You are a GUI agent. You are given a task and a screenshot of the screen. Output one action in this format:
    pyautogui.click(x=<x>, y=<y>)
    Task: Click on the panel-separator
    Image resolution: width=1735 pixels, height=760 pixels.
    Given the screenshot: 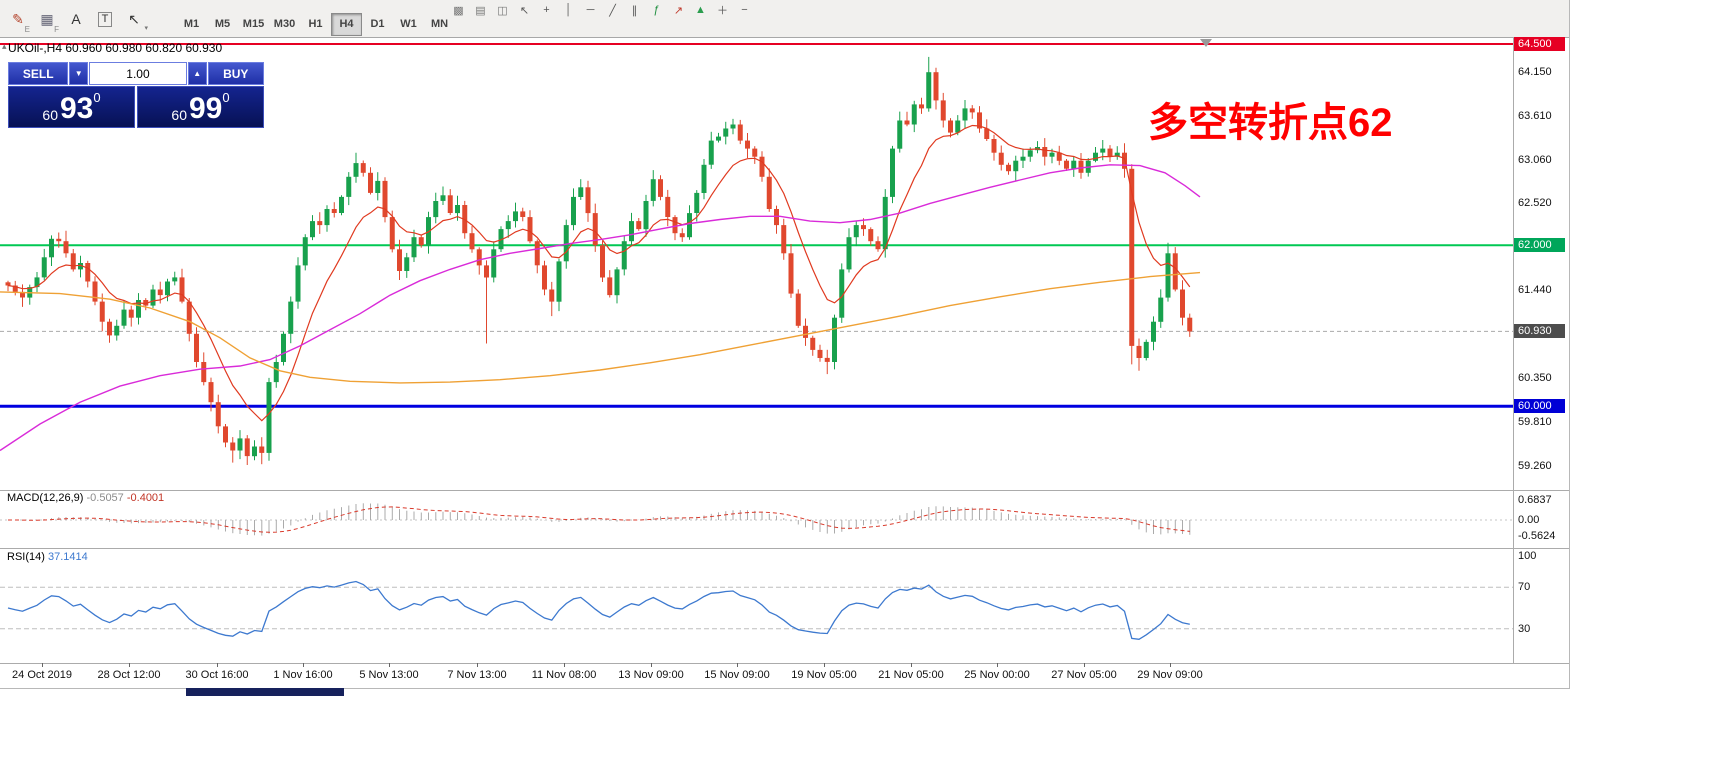 What is the action you would take?
    pyautogui.click(x=784, y=663)
    